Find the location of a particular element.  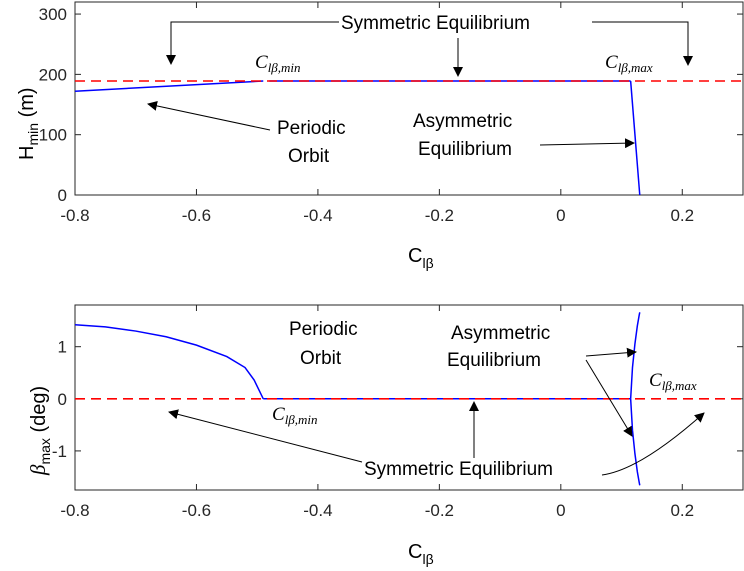

x-tick-label-bottom: 0 is located at coordinates (560, 510).